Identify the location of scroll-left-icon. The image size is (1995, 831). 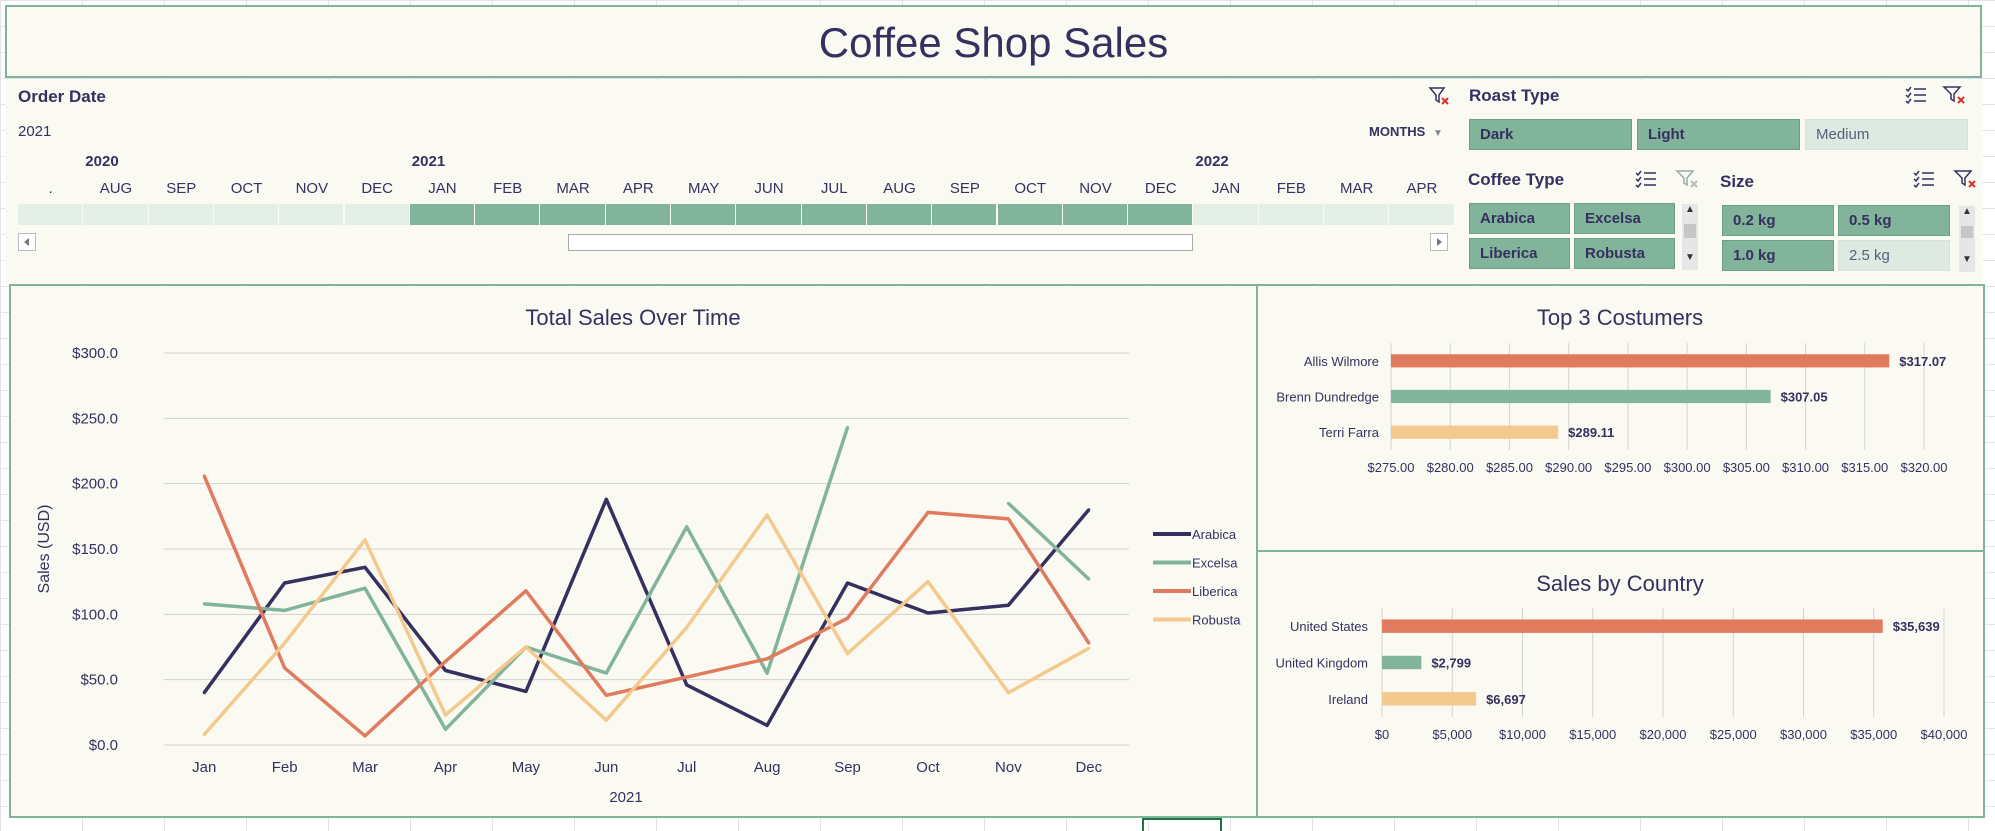
(27, 242).